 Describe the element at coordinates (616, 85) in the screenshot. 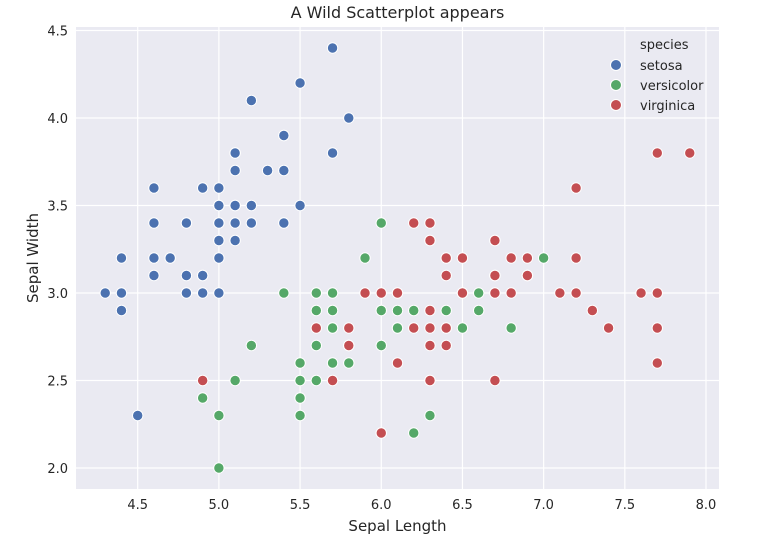

I see `legend-marker-versicolor` at that location.